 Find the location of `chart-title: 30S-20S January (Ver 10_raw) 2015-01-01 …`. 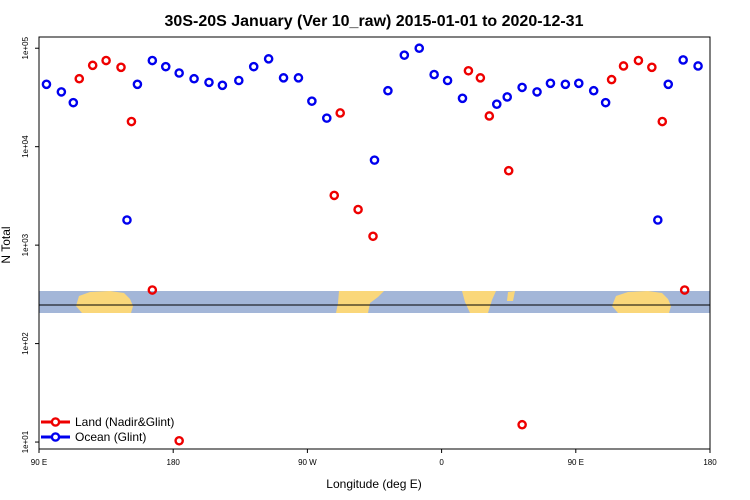

chart-title: 30S-20S January (Ver 10_raw) 2015-01-01 … is located at coordinates (374, 21).